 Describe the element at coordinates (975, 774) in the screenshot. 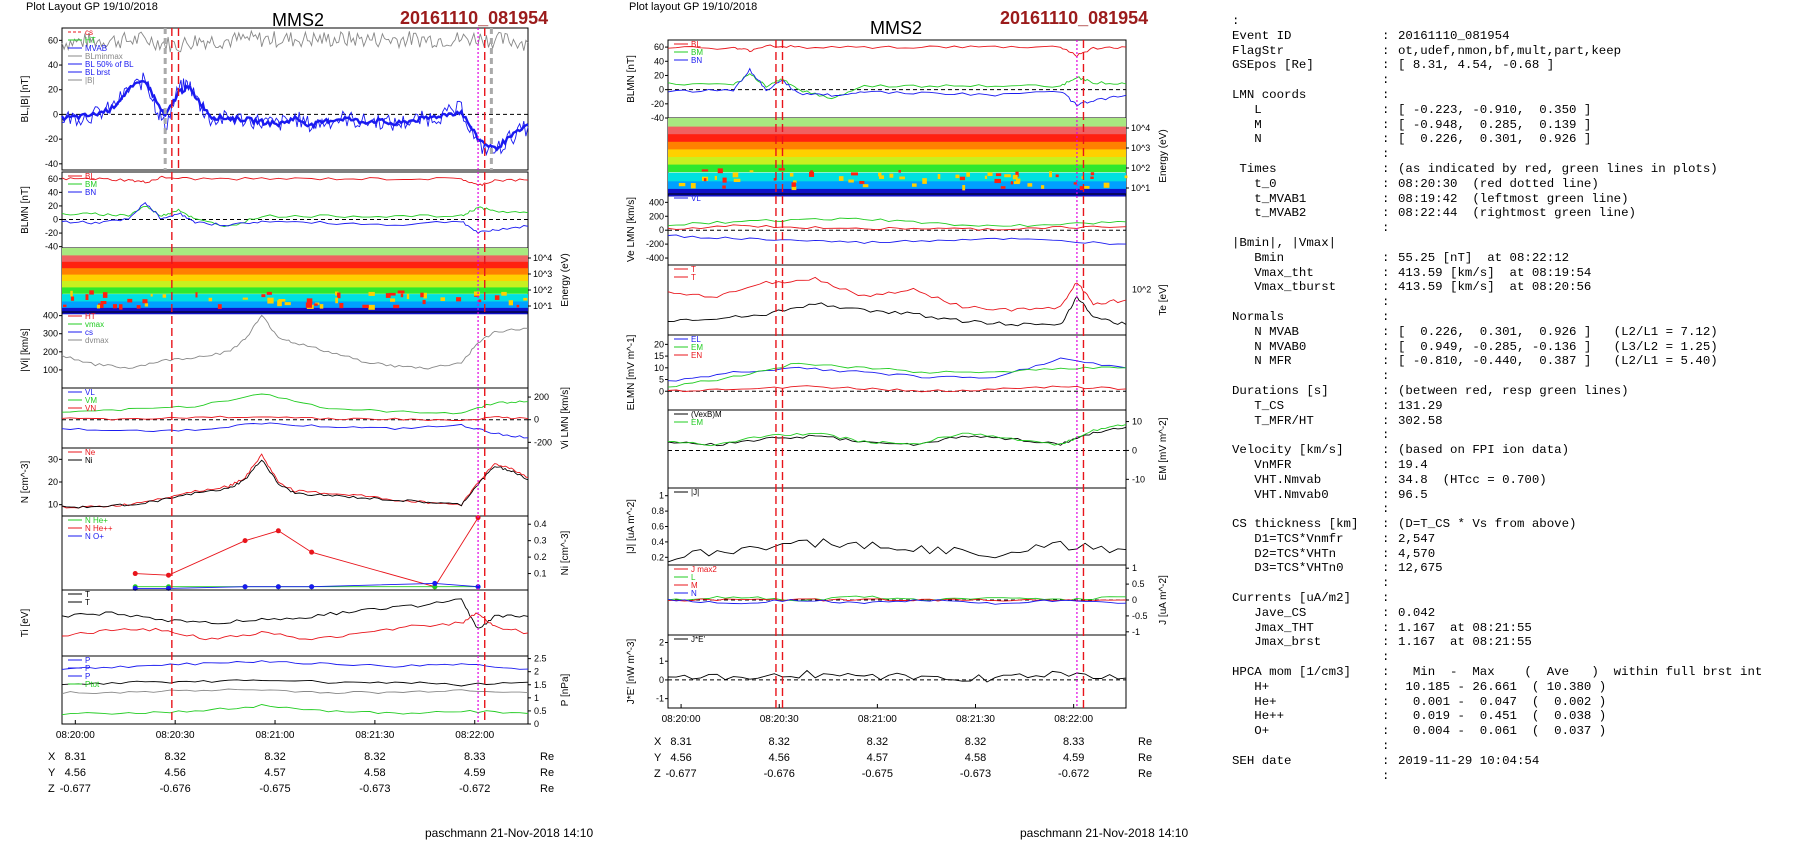

I see `mid-position-value: -0.673` at that location.